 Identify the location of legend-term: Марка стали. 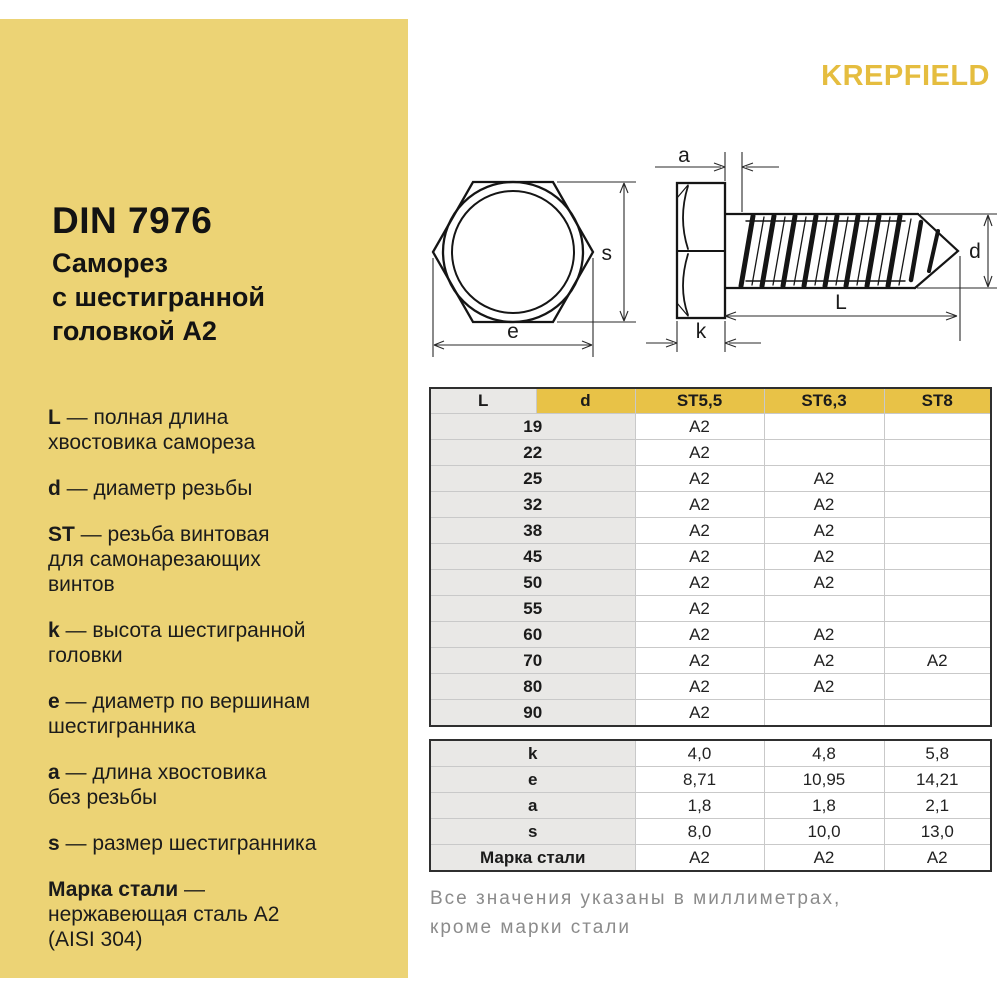
(113, 889).